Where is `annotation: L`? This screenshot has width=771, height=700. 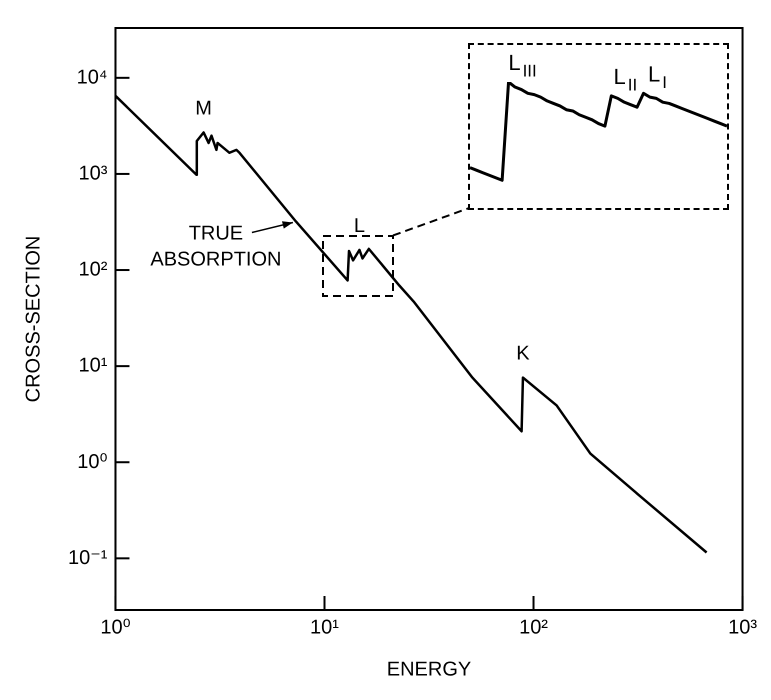 annotation: L is located at coordinates (360, 225).